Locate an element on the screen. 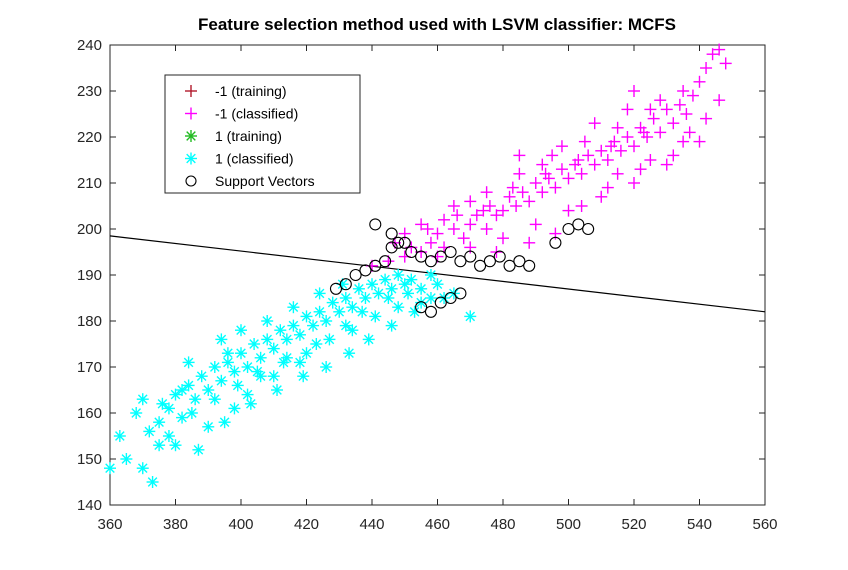  legend-item: 1 (classified) is located at coordinates (239, 159).